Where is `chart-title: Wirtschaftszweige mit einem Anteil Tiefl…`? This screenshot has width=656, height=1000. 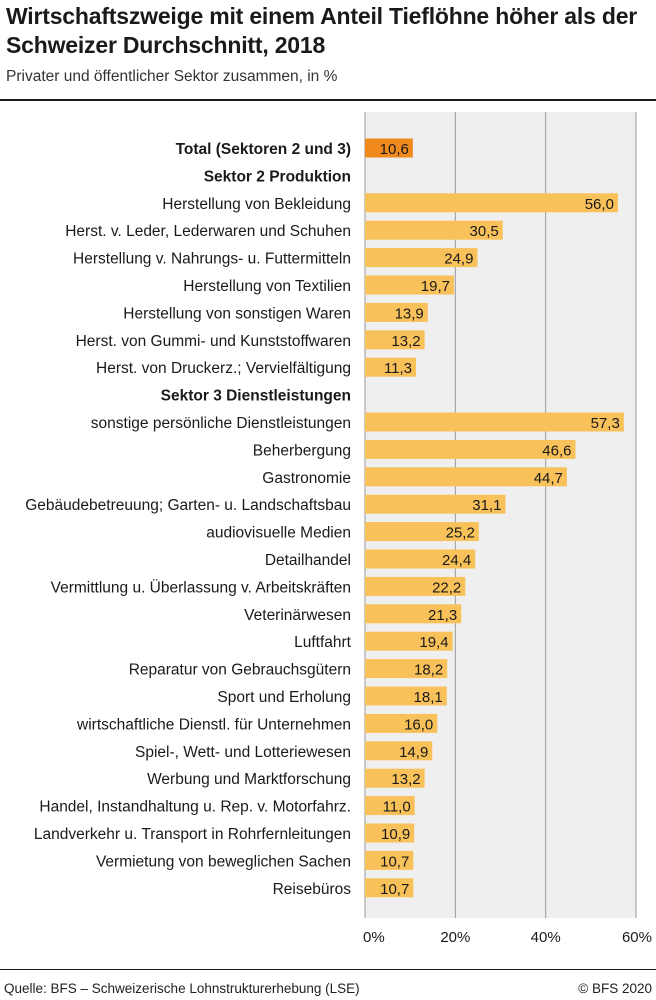 chart-title: Wirtschaftszweige mit einem Anteil Tiefl… is located at coordinates (322, 30).